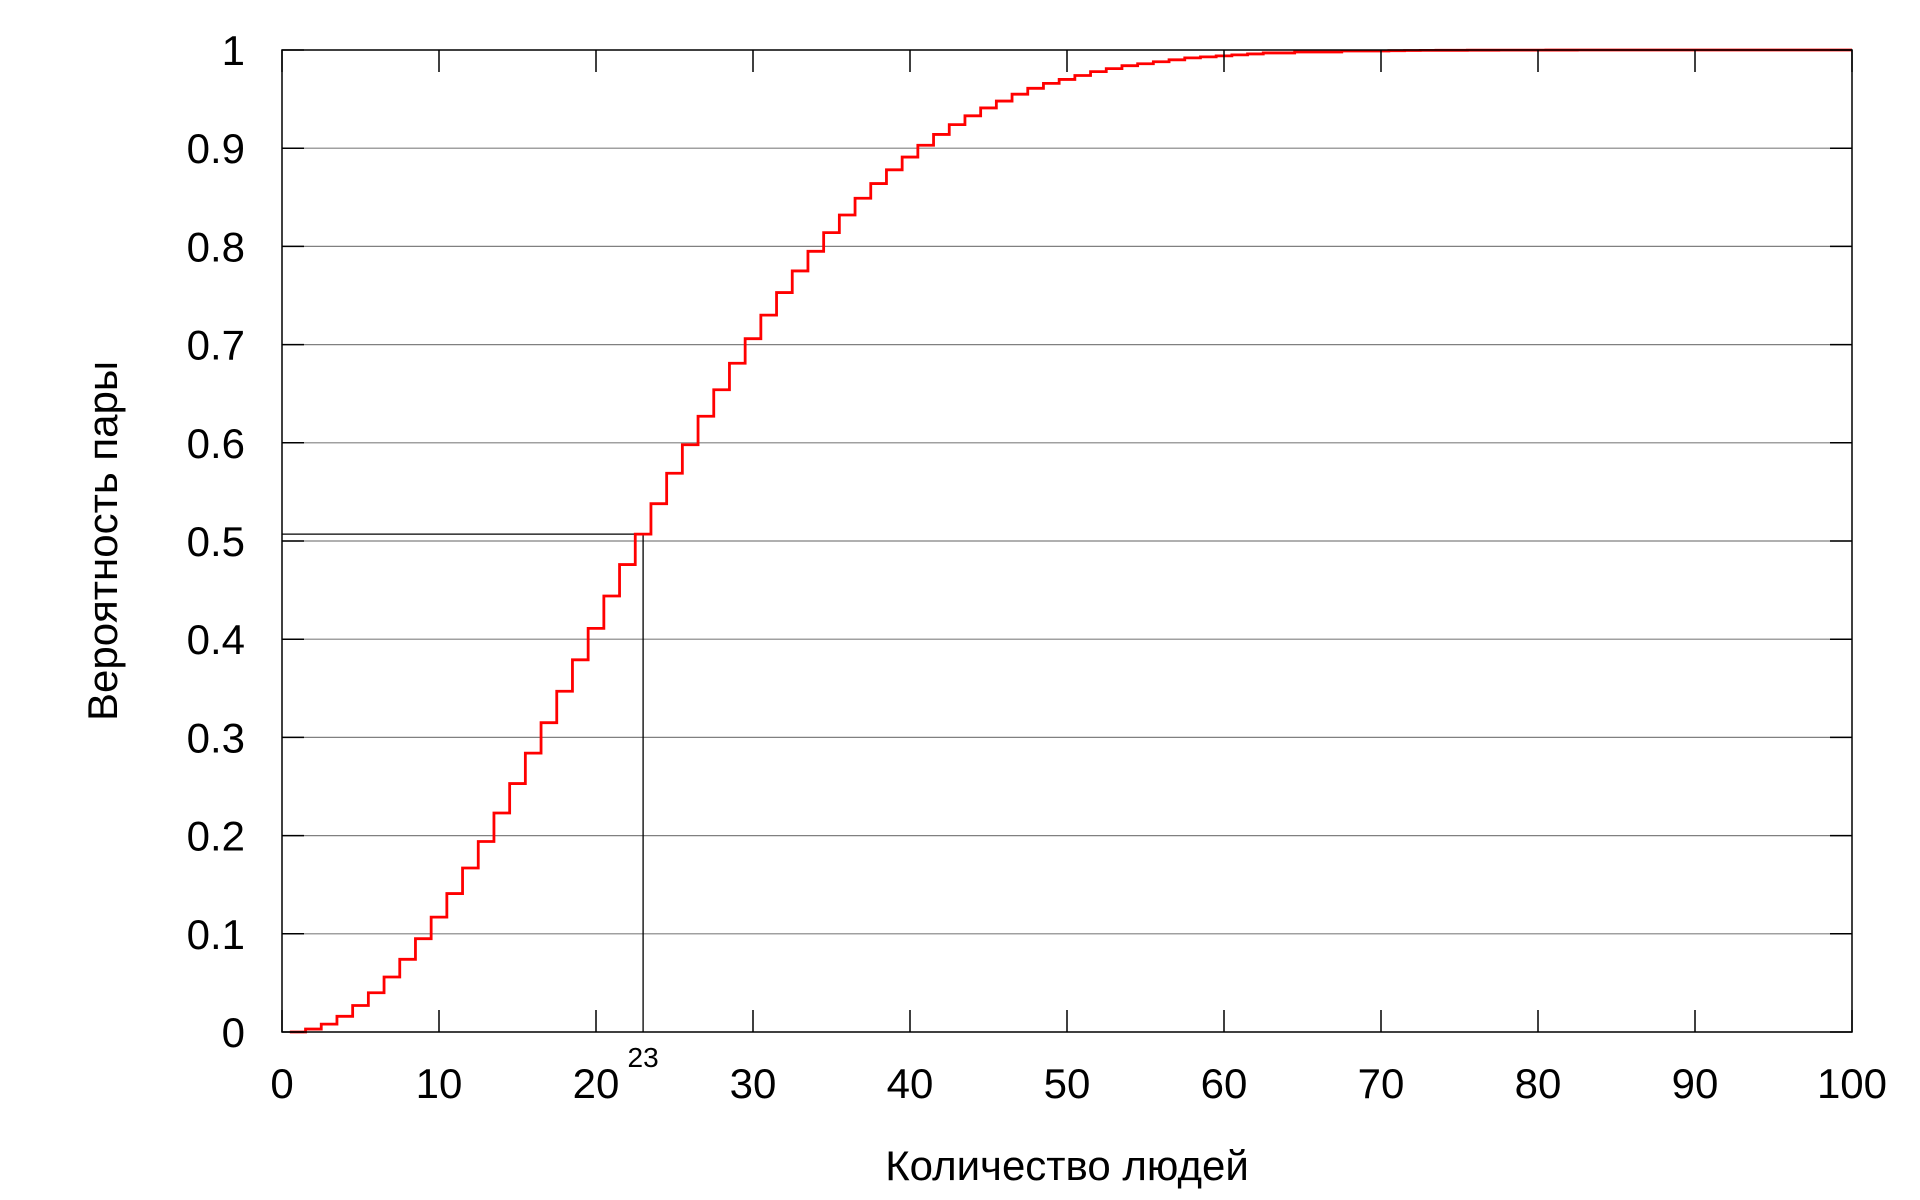  Describe the element at coordinates (643, 1057) in the screenshot. I see `annotation-label: 23` at that location.